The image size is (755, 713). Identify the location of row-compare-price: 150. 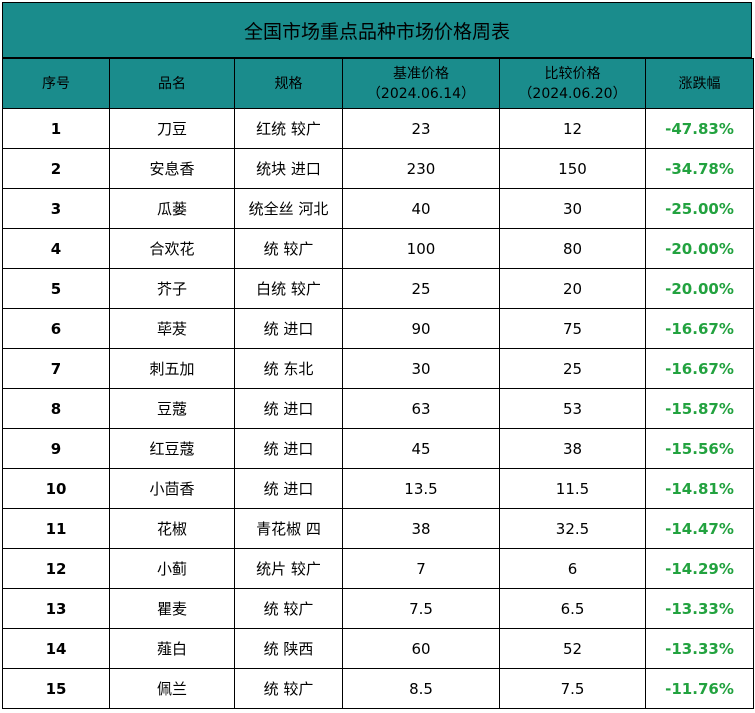
(572, 168).